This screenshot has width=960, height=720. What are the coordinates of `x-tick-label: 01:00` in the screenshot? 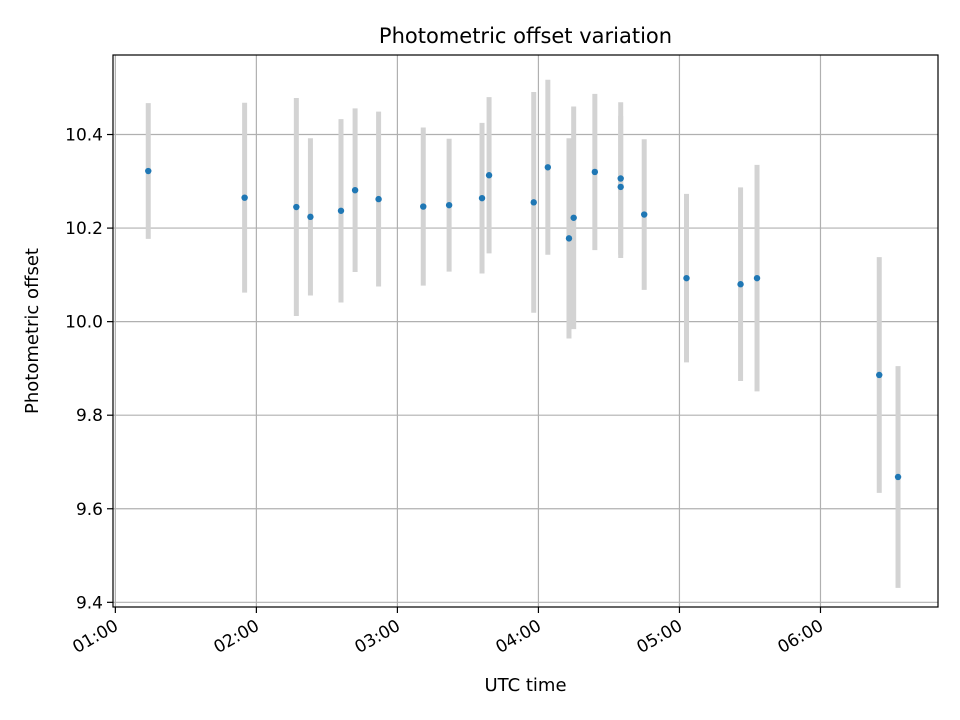 It's located at (95, 637).